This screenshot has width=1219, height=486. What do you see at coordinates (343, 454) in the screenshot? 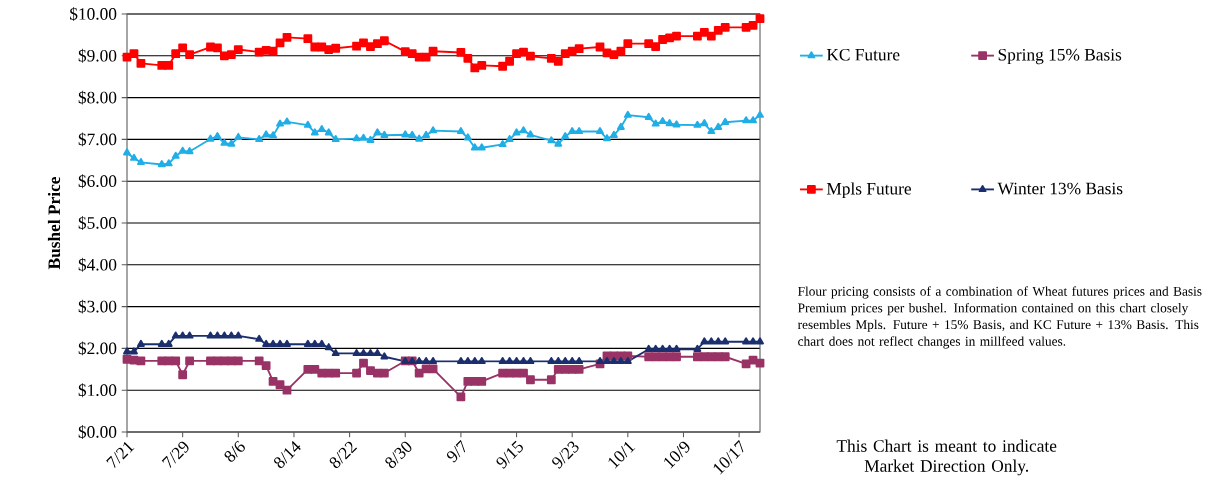
I see `x-tick-label: 8/22` at bounding box center [343, 454].